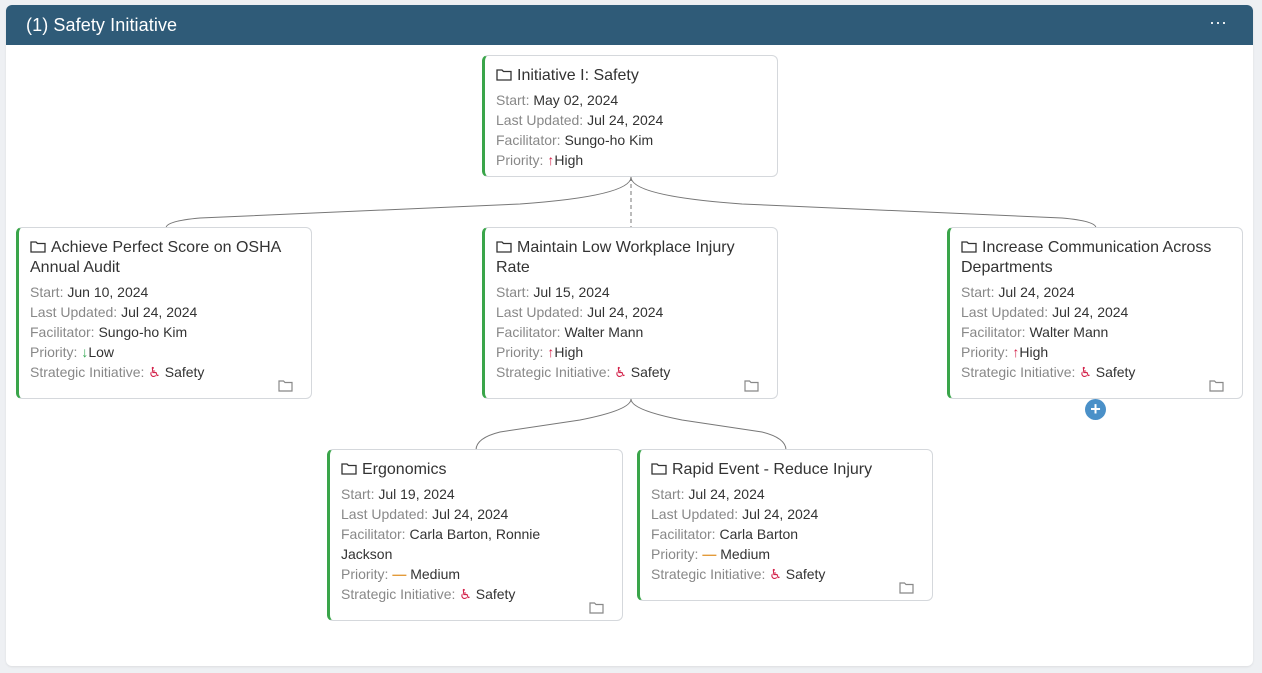 The width and height of the screenshot is (1262, 673). I want to click on start-row: Start: Jul 19, 2024, so click(398, 494).